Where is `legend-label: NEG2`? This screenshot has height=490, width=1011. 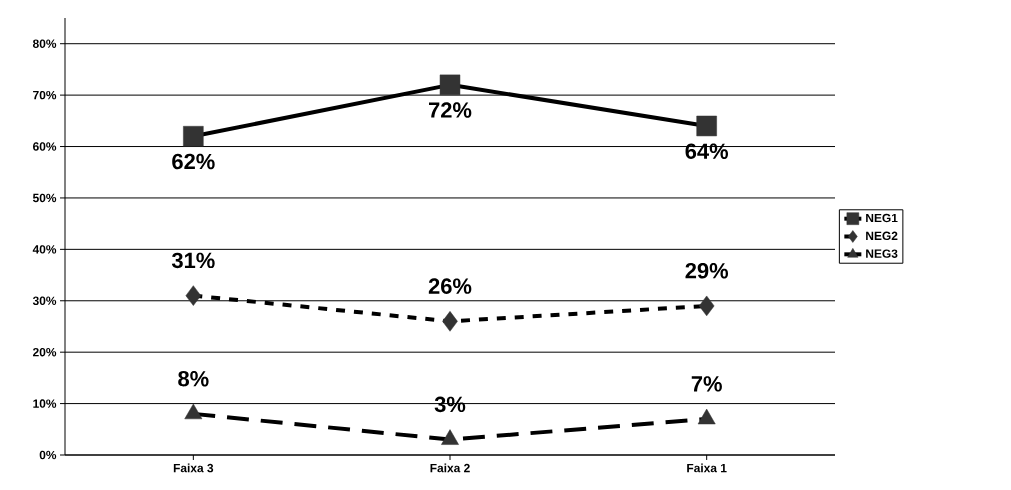
legend-label: NEG2 is located at coordinates (882, 236).